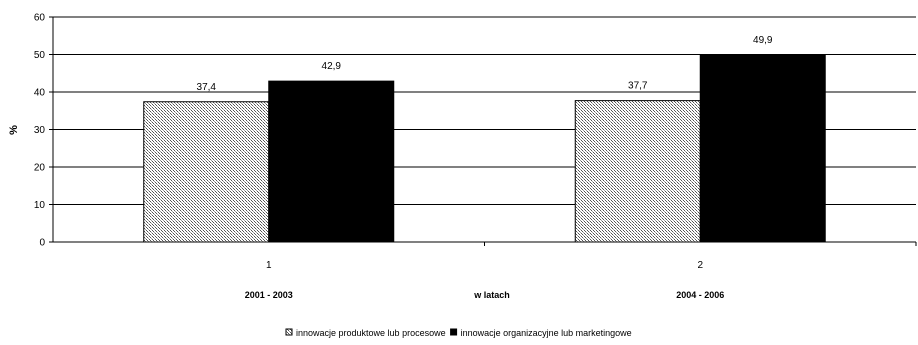  Describe the element at coordinates (638, 86) in the screenshot. I see `data-label: 37,7` at that location.